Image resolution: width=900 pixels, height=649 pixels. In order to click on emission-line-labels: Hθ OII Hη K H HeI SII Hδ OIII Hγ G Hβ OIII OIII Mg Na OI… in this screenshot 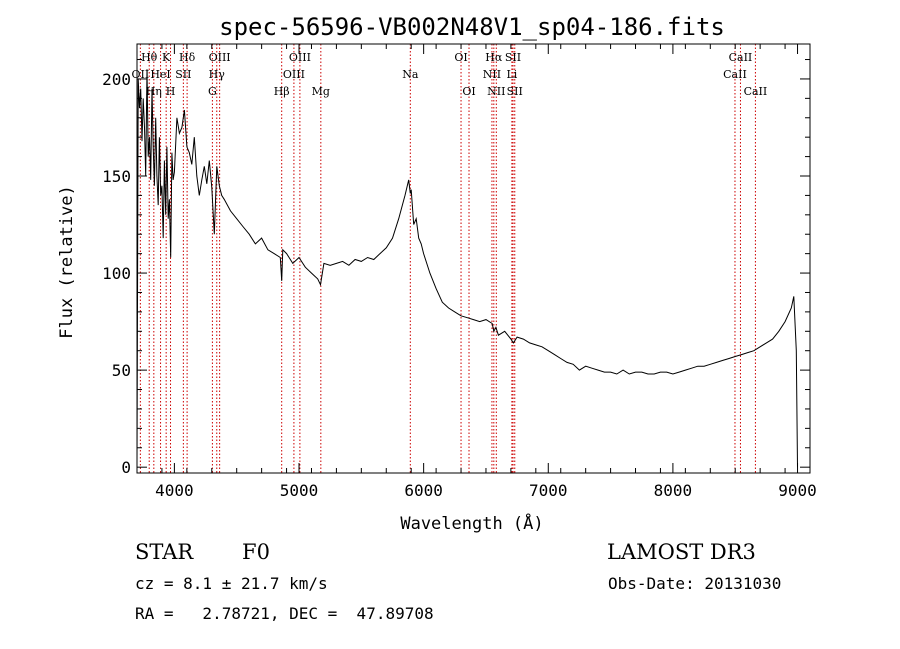, I will do `click(450, 74)`.